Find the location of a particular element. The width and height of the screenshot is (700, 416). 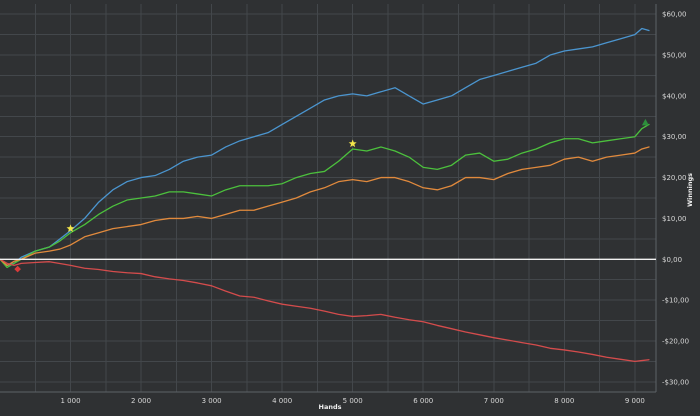

y-tick-label: $40,00 is located at coordinates (674, 96).